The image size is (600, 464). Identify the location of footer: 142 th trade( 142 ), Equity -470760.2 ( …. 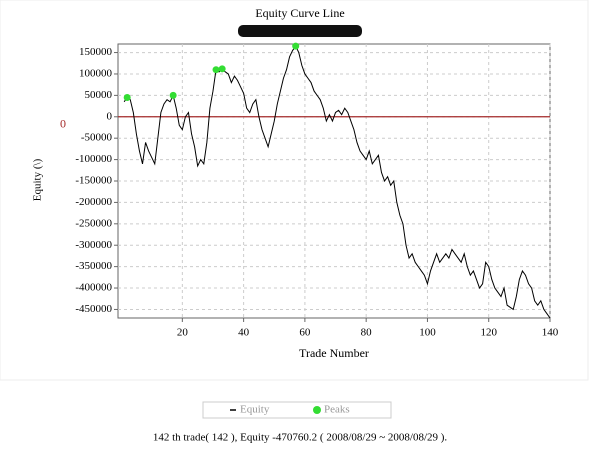
(300, 438).